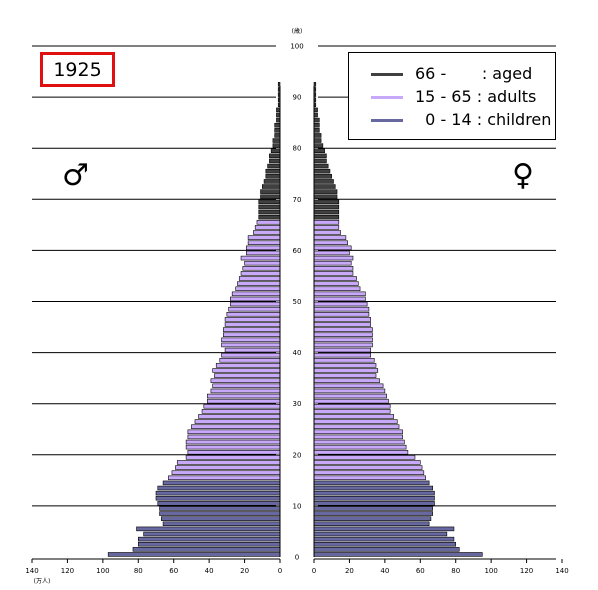 The width and height of the screenshot is (598, 590). Describe the element at coordinates (75, 175) in the screenshot. I see `male-symbol: ♂` at that location.